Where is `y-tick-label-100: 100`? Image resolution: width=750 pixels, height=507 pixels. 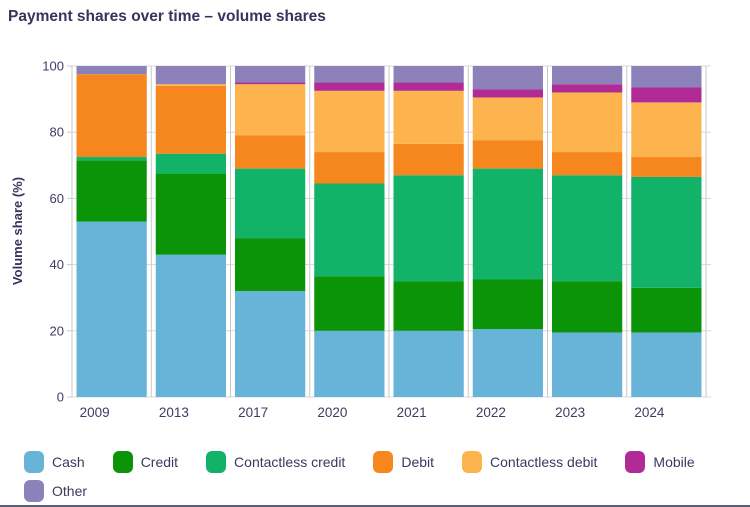 y-tick-label-100: 100 is located at coordinates (53, 66).